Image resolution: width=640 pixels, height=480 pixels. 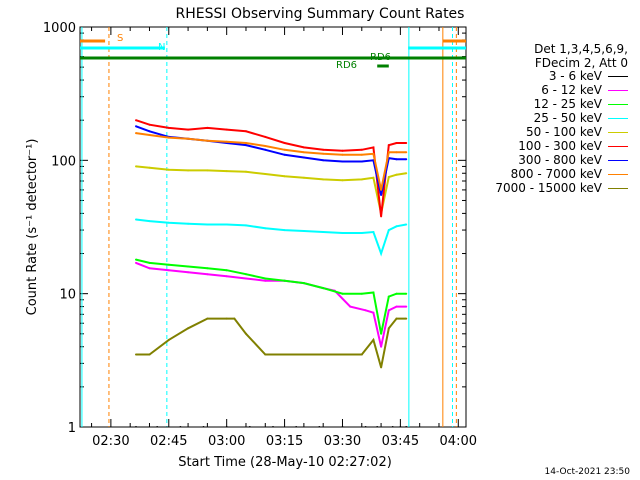 What do you see at coordinates (560, 146) in the screenshot?
I see `legend-item-label: 100 - 300 keV` at bounding box center [560, 146].